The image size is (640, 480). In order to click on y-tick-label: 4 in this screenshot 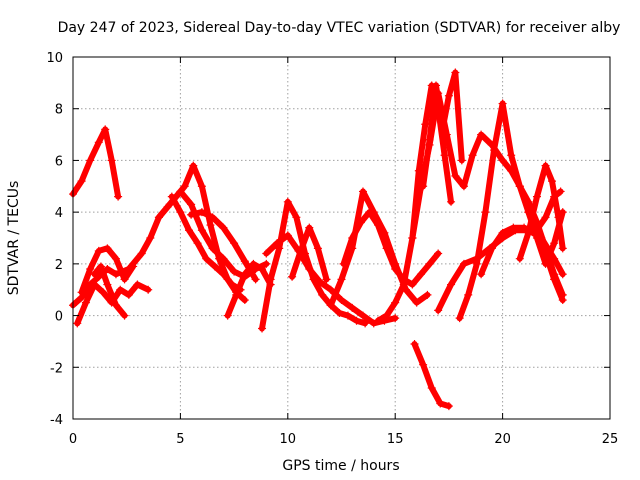, I will do `click(59, 213)`.